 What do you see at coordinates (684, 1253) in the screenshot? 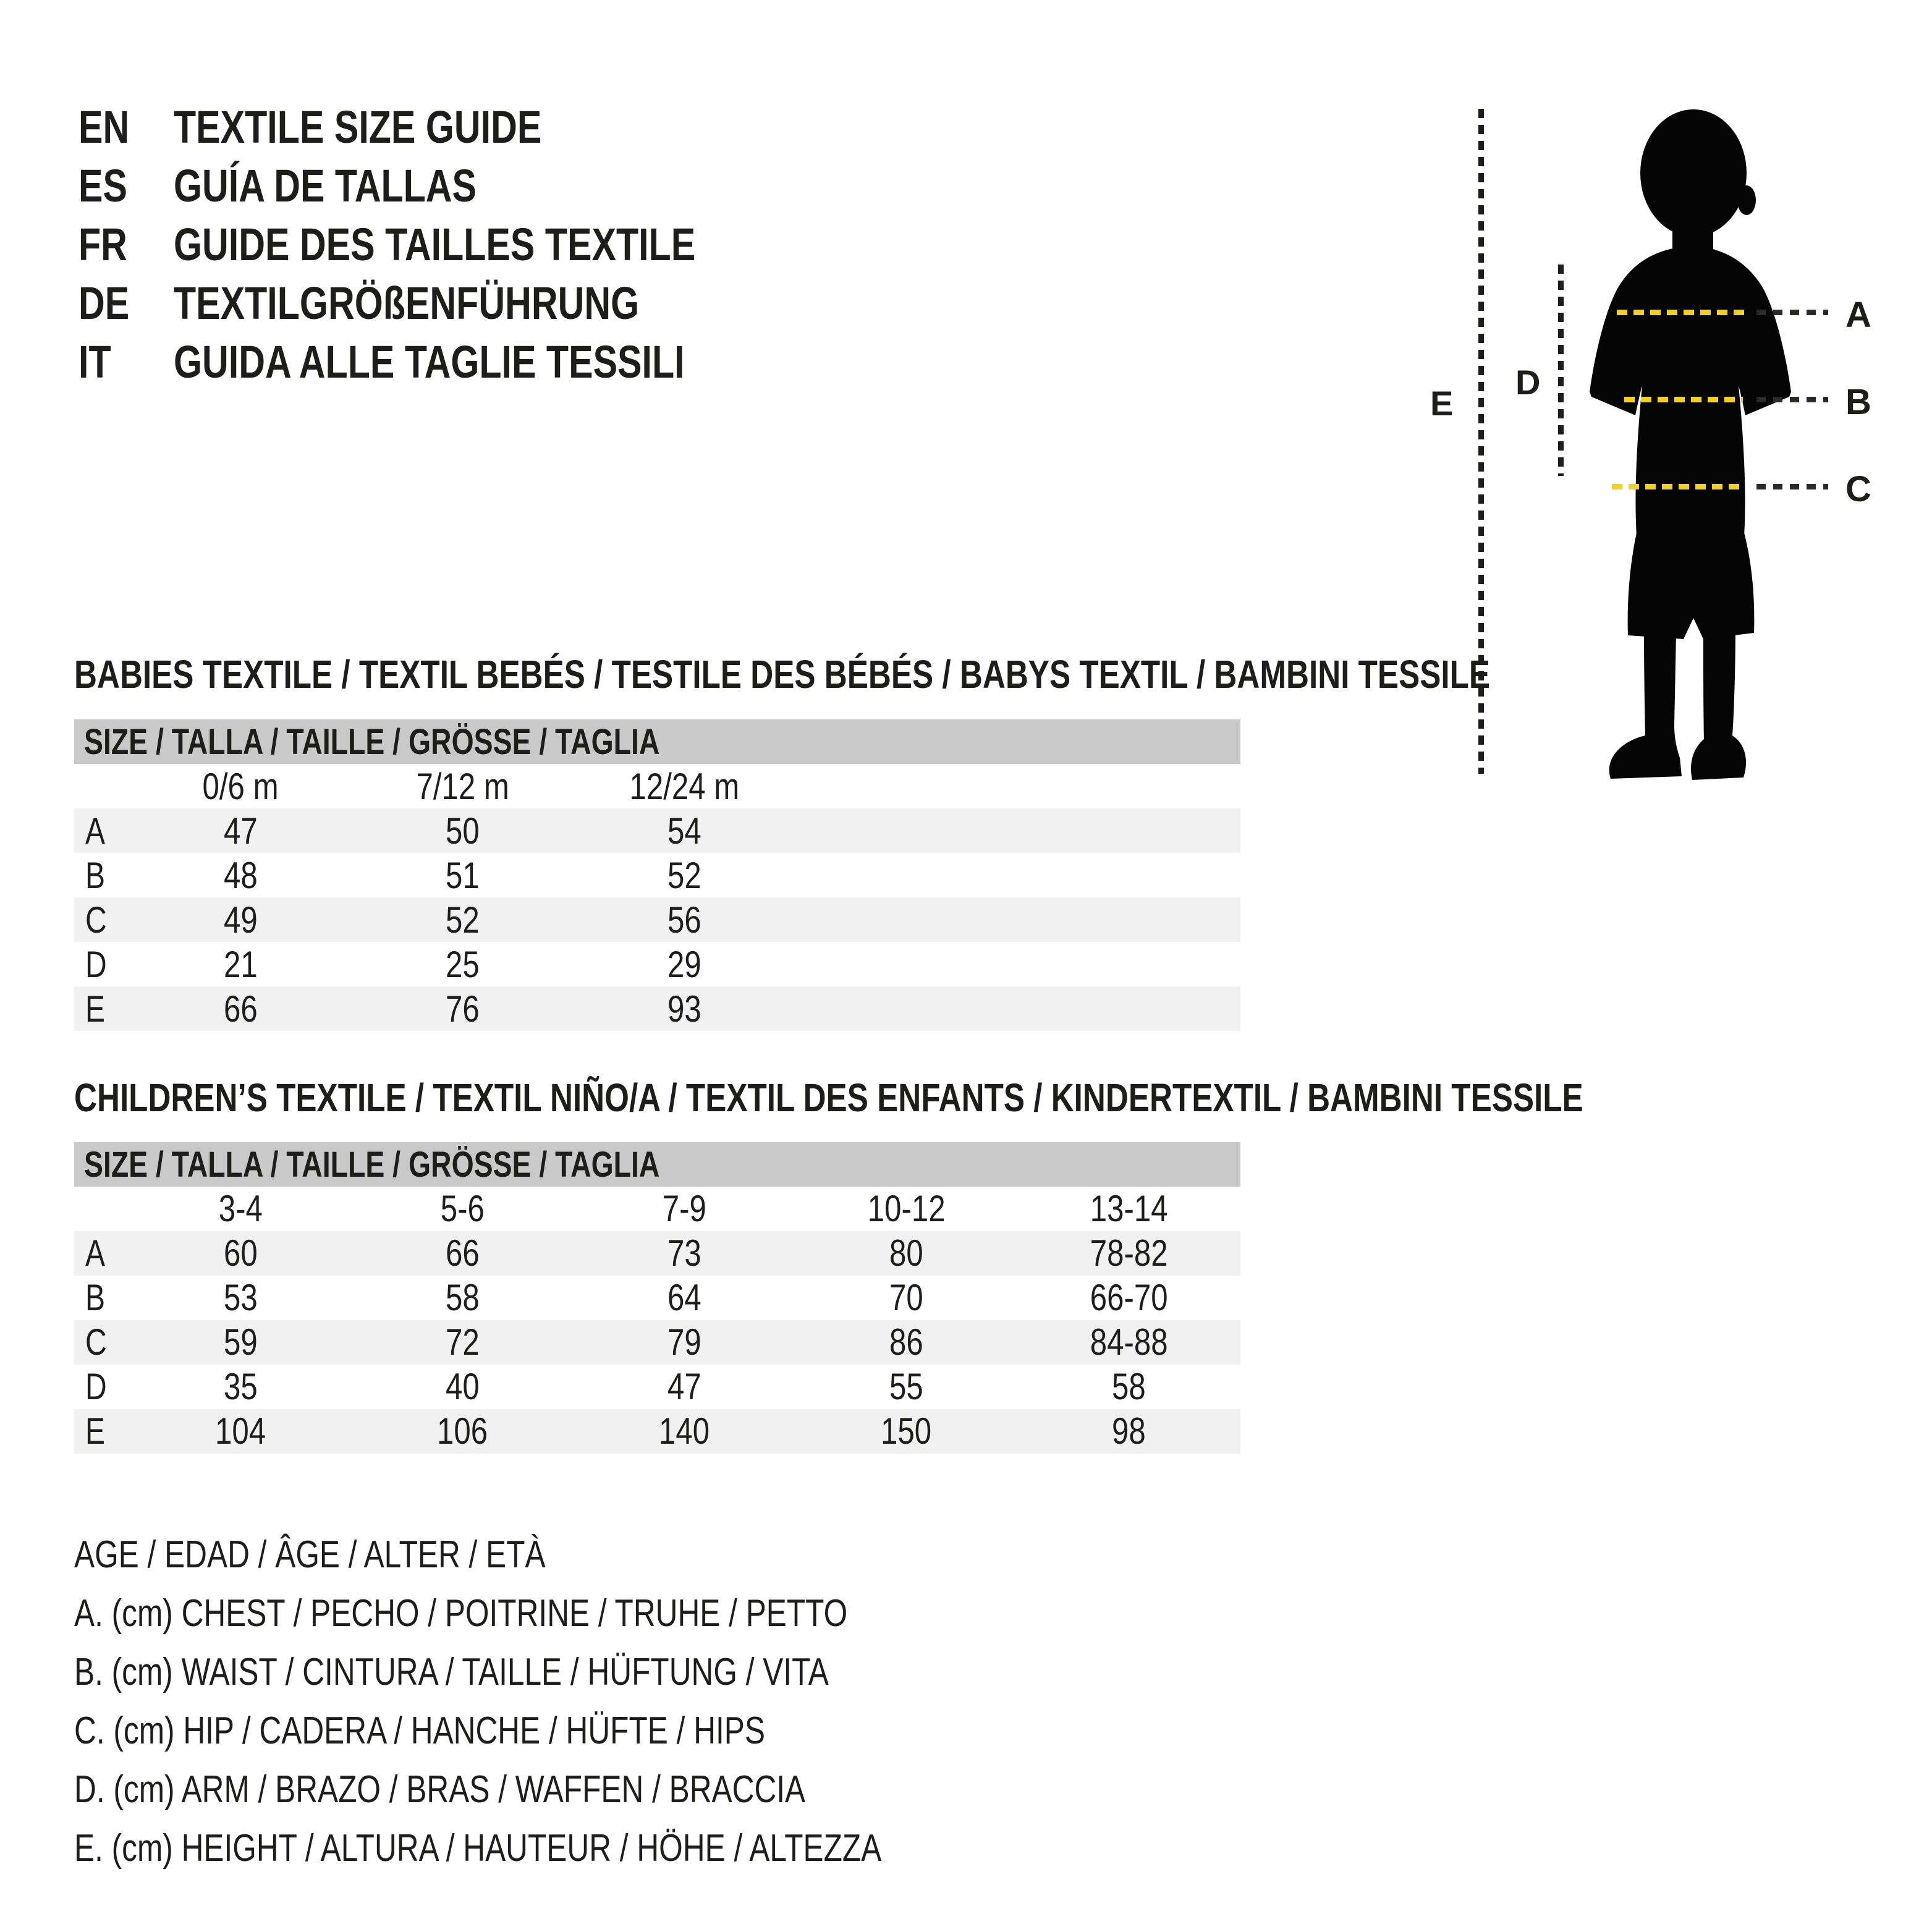
I see `cell: 73` at bounding box center [684, 1253].